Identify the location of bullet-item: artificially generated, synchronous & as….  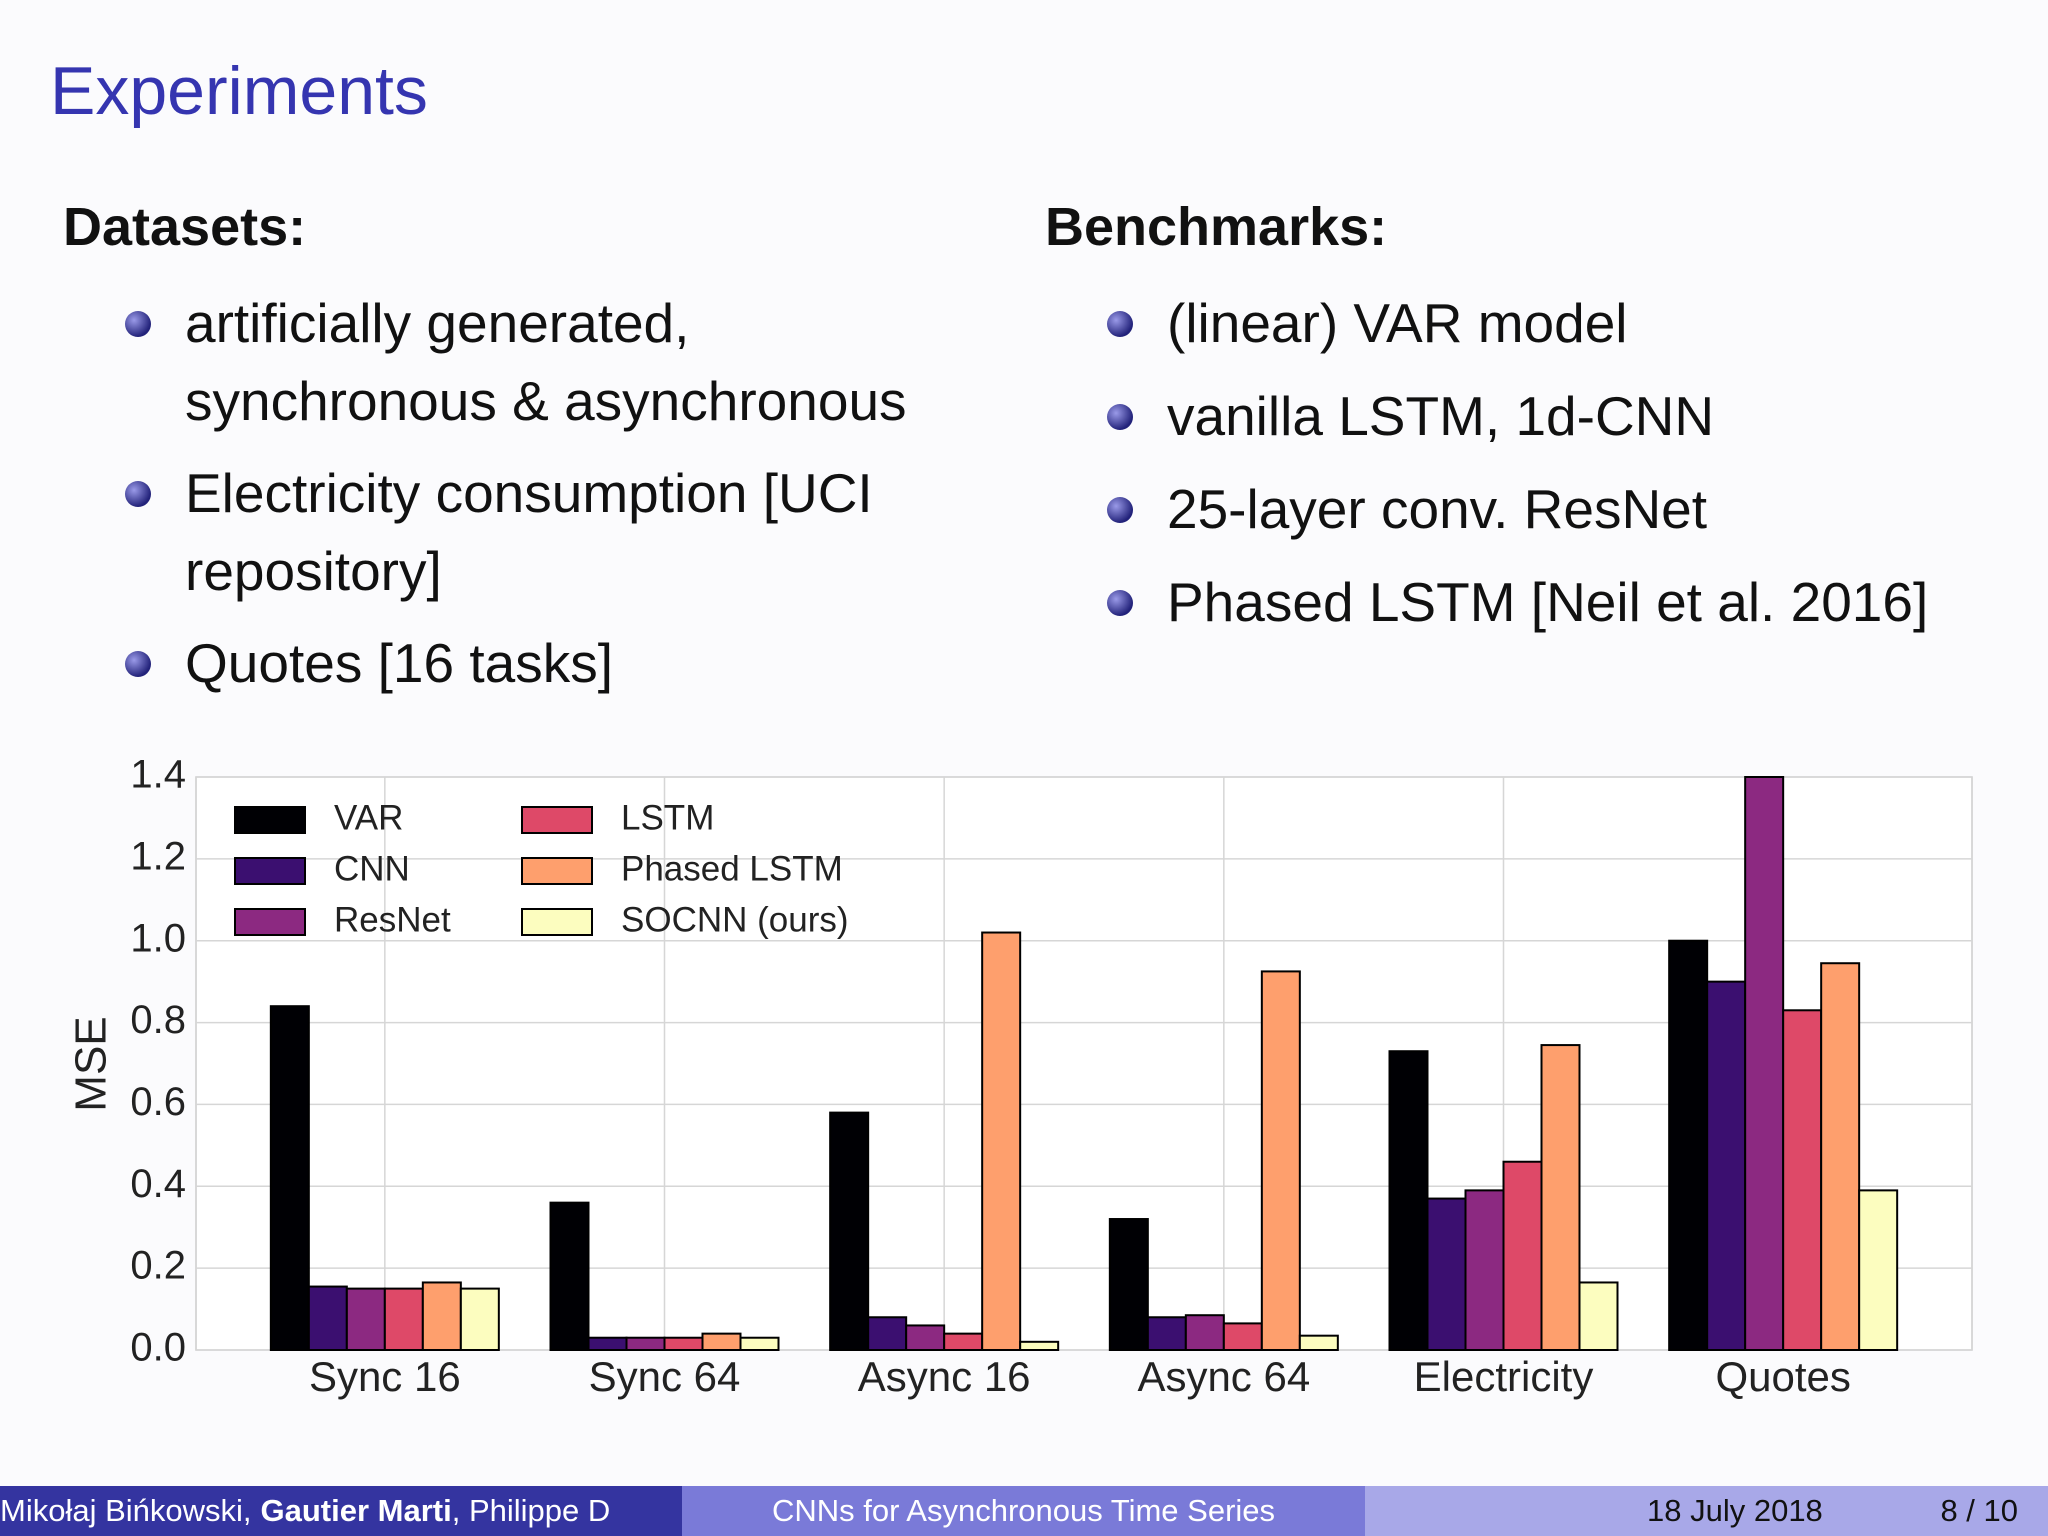
(540, 362).